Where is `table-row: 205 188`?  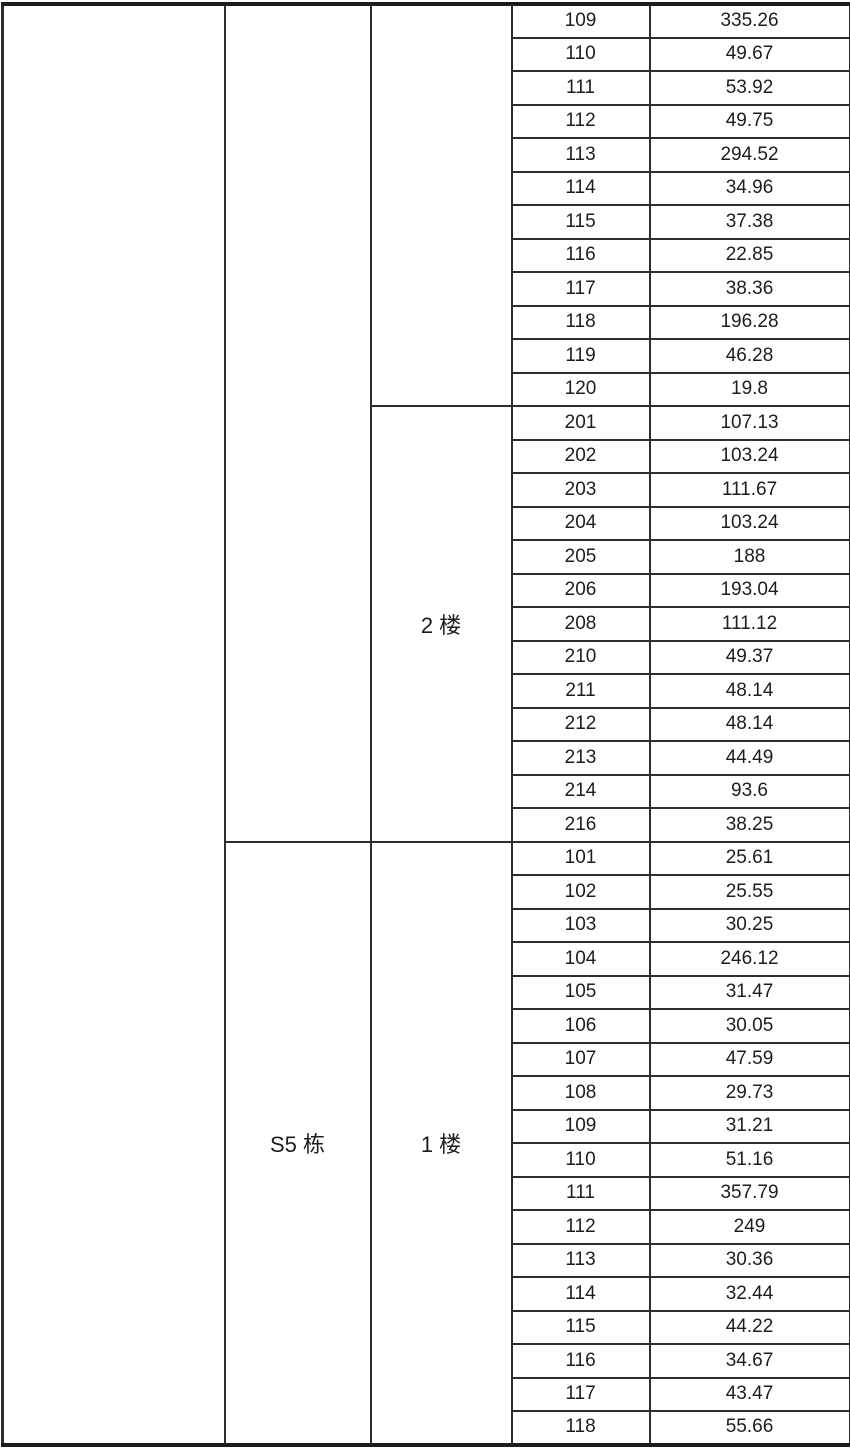 table-row: 205 188 is located at coordinates (426, 557).